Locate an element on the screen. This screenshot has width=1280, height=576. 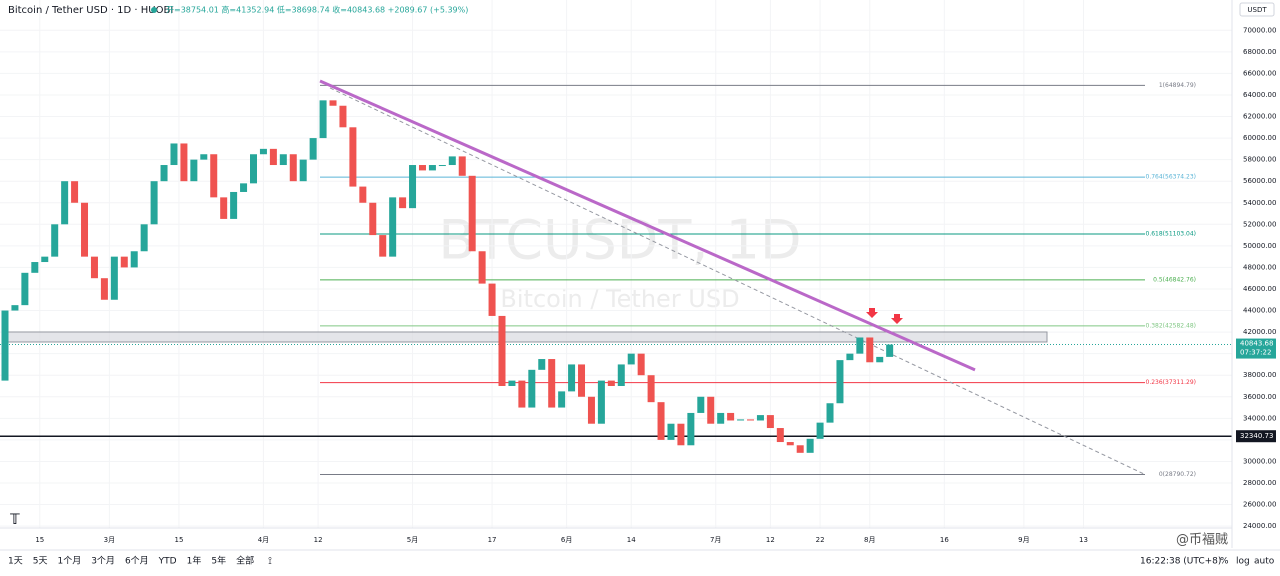
currency: USDT is located at coordinates (1257, 10).